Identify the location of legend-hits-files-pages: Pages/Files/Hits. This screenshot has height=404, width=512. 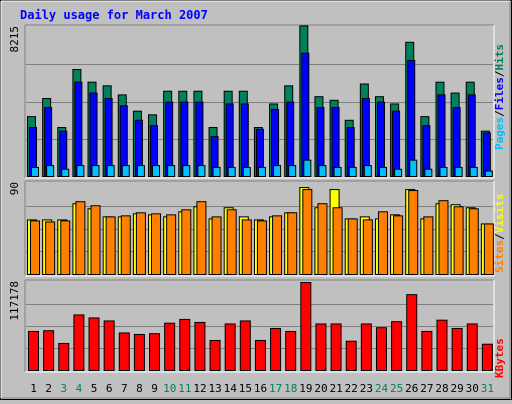
(499, 97).